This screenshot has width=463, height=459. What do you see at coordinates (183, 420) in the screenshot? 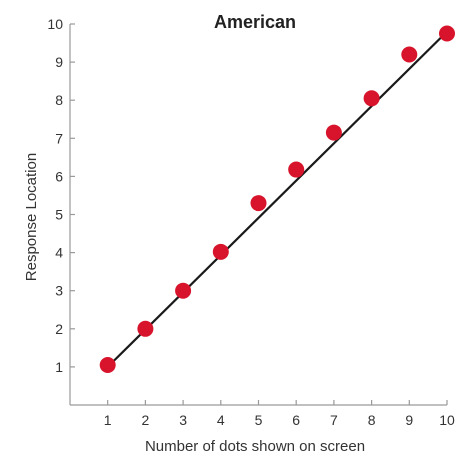
I see `x-tick-label: 3` at bounding box center [183, 420].